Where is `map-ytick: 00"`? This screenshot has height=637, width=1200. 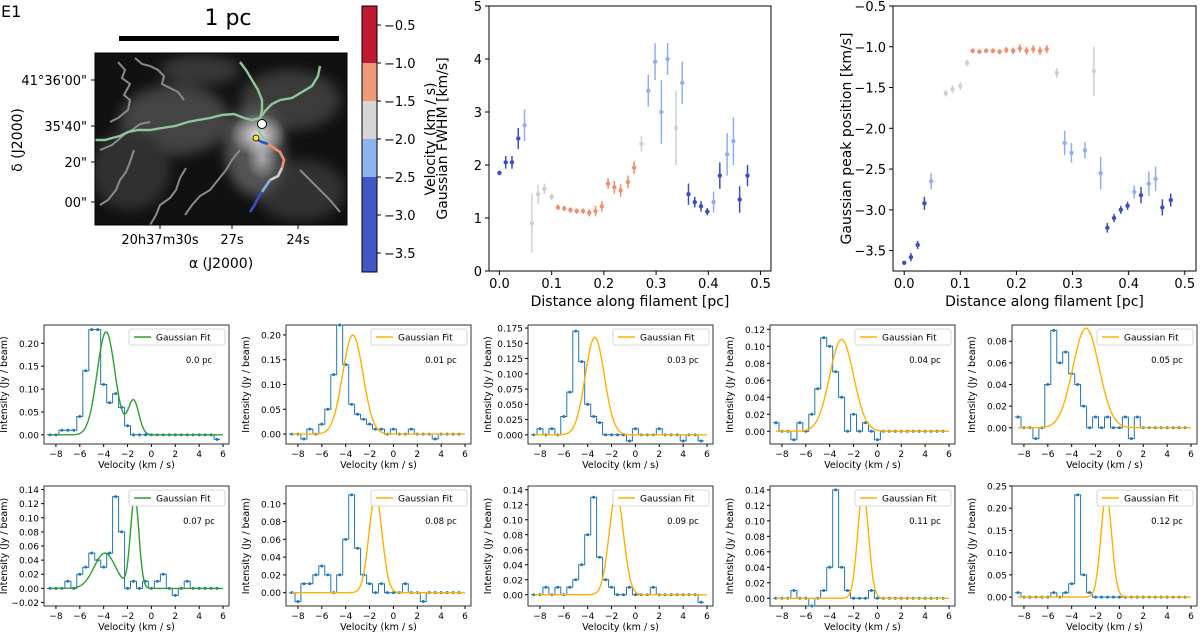 map-ytick: 00" is located at coordinates (75, 203).